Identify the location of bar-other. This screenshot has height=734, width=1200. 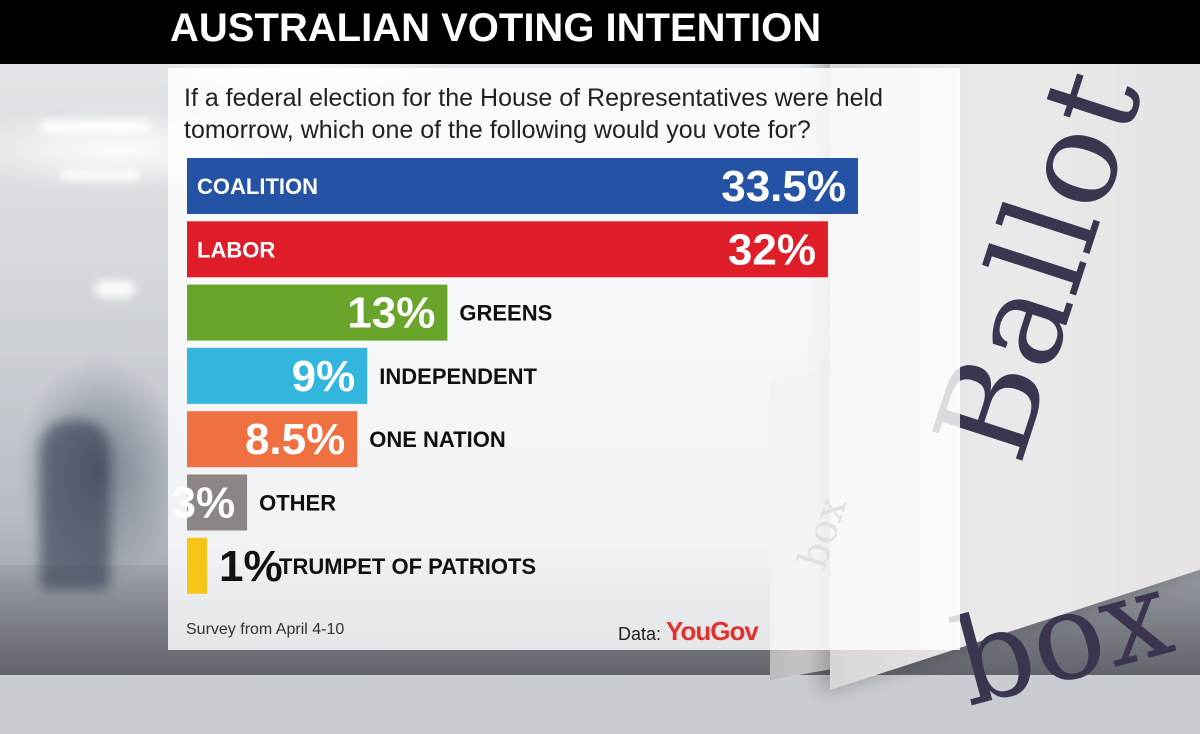
(217, 502).